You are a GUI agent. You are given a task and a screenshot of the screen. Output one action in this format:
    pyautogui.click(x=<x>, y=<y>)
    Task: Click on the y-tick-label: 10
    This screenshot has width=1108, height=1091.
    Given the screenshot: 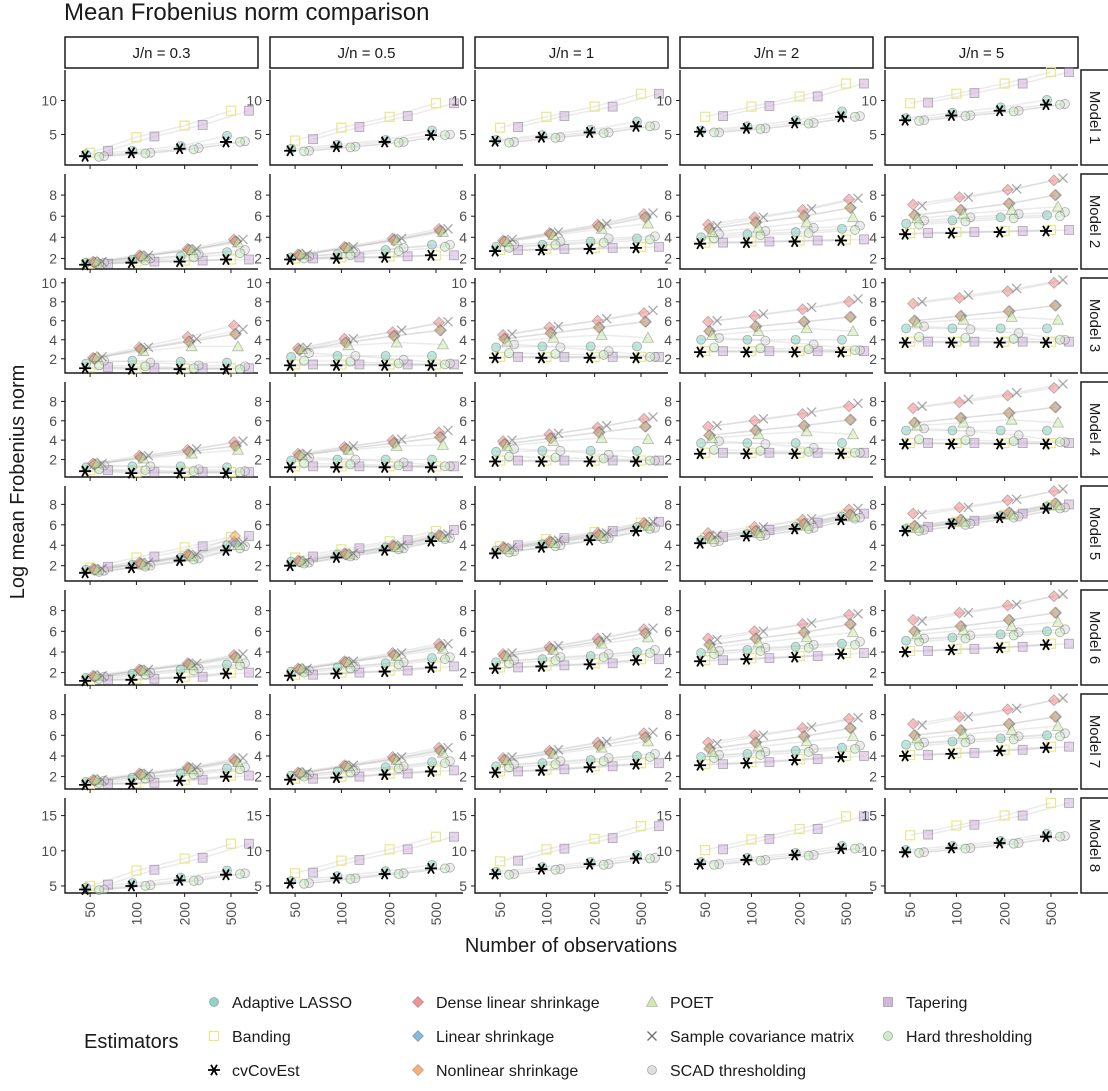 What is the action you would take?
    pyautogui.click(x=254, y=283)
    